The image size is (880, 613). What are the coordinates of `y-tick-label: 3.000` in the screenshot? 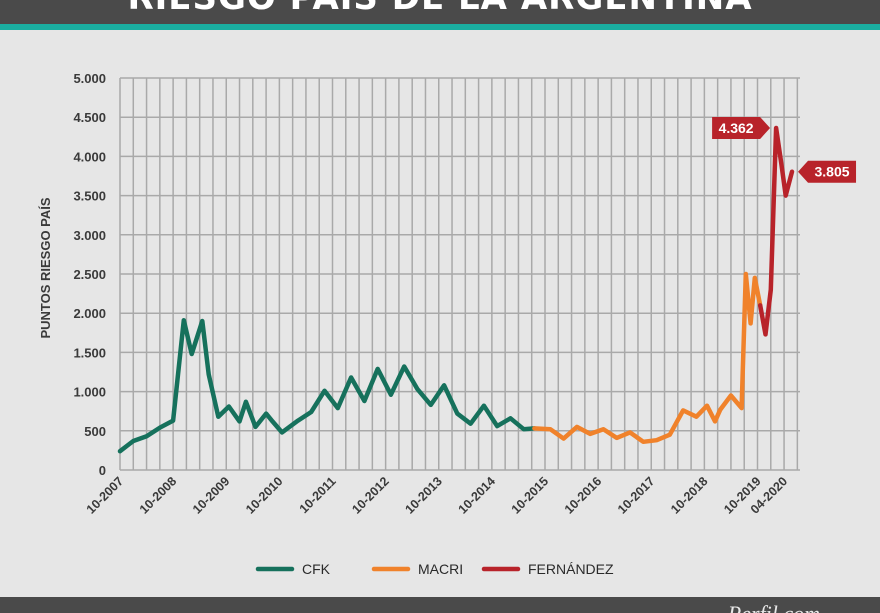 It's located at (89, 235).